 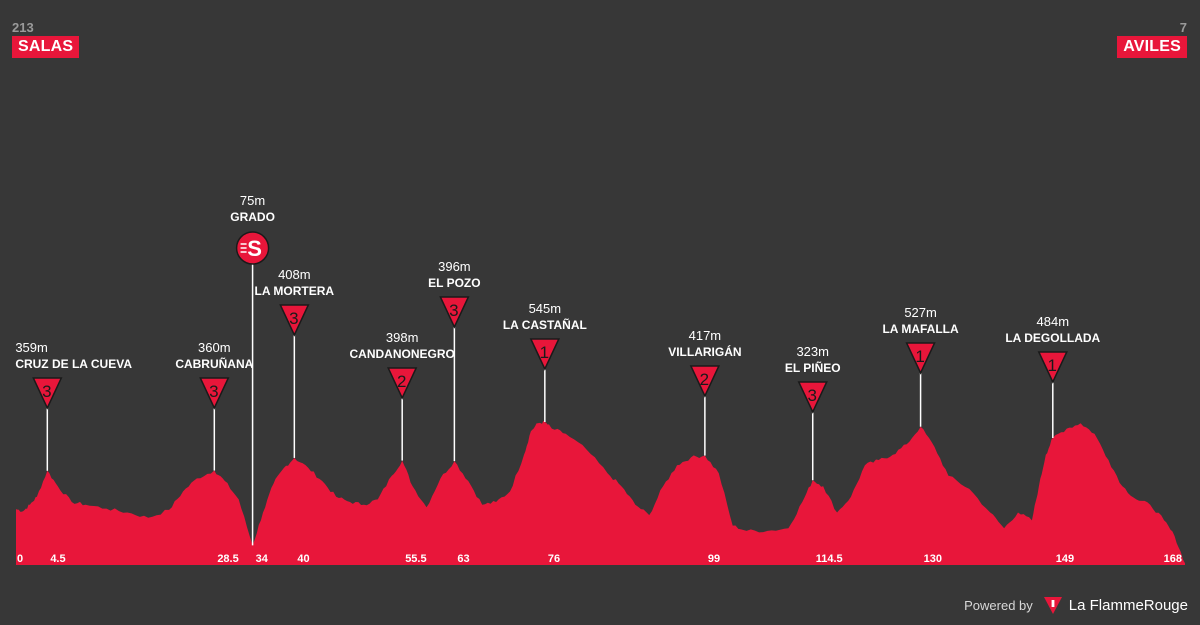 I want to click on distance-ticks: 0 4.5 28.5 34 40 55.5 63 76 99 114.5 130 149 168, so click(x=599, y=559).